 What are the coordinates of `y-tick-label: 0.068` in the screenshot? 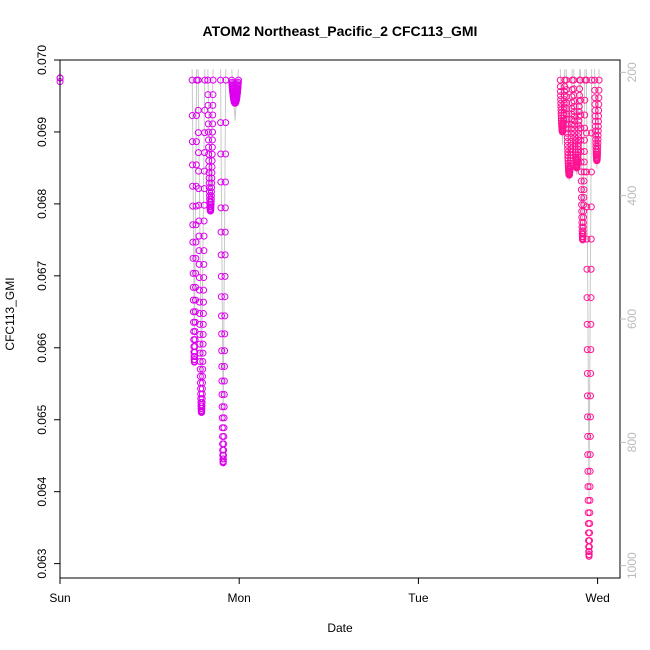 It's located at (42, 204).